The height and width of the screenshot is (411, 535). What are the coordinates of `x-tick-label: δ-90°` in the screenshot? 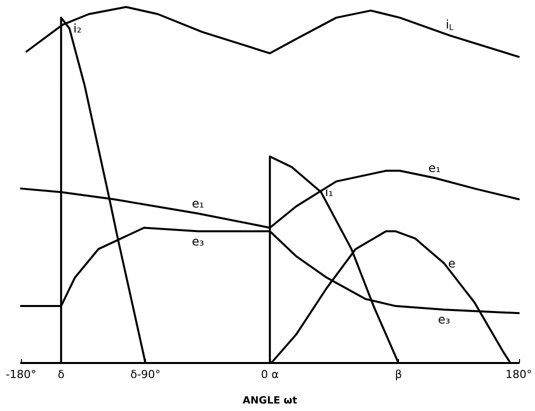 It's located at (145, 374).